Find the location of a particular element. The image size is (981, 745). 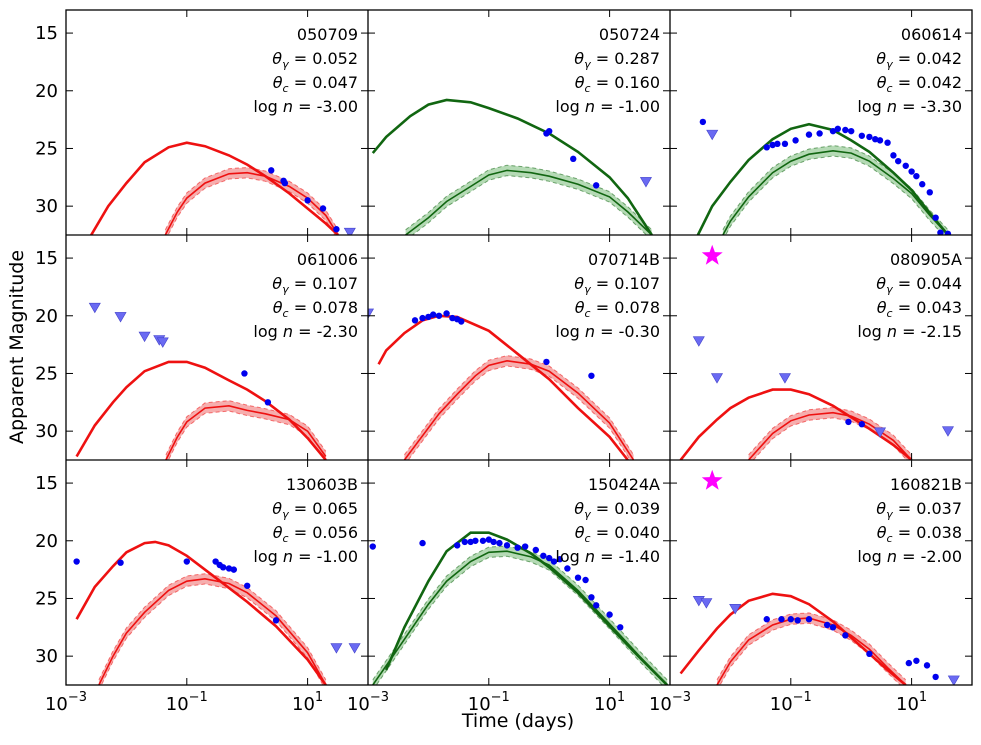

panel-150424A is located at coordinates (519, 608).